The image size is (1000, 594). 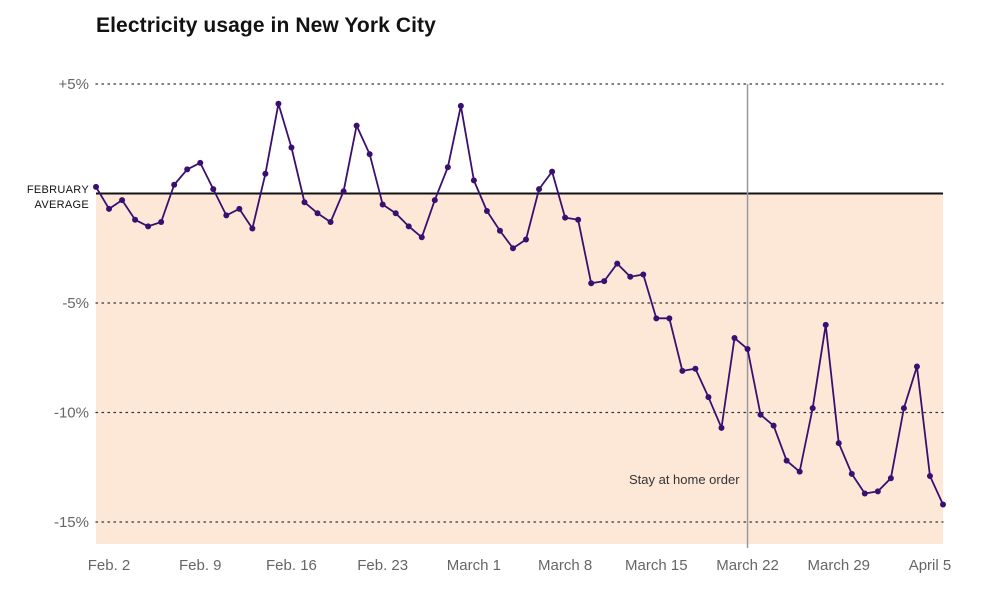 What do you see at coordinates (62, 205) in the screenshot?
I see `baseline-label-line-2: AVERAGE` at bounding box center [62, 205].